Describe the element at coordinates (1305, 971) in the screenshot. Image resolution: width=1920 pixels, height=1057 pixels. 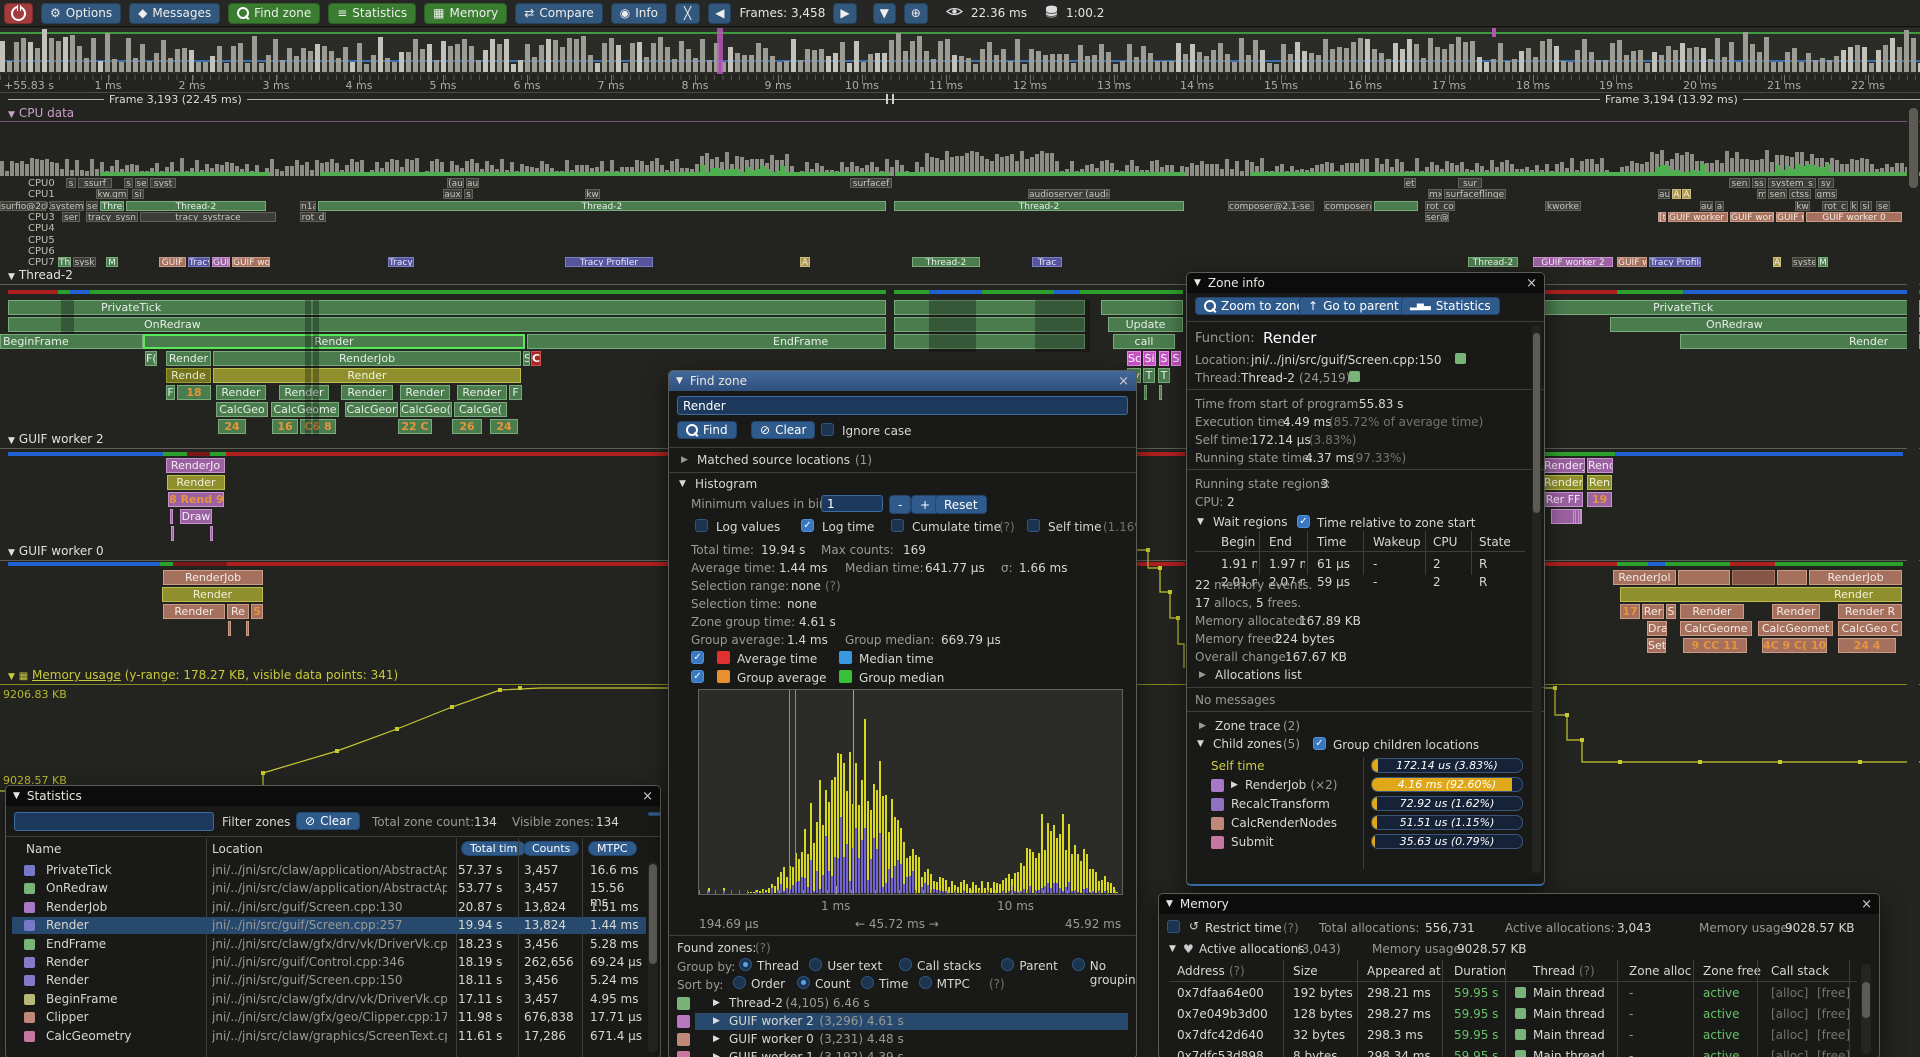
I see `memory-column: Size` at that location.